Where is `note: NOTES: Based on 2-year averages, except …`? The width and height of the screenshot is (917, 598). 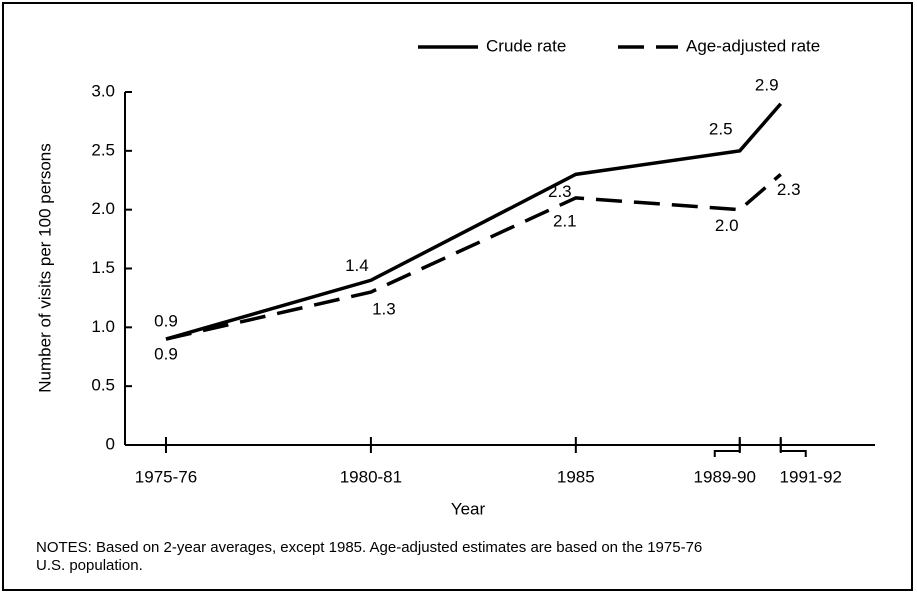 note: NOTES: Based on 2-year averages, except … is located at coordinates (369, 547).